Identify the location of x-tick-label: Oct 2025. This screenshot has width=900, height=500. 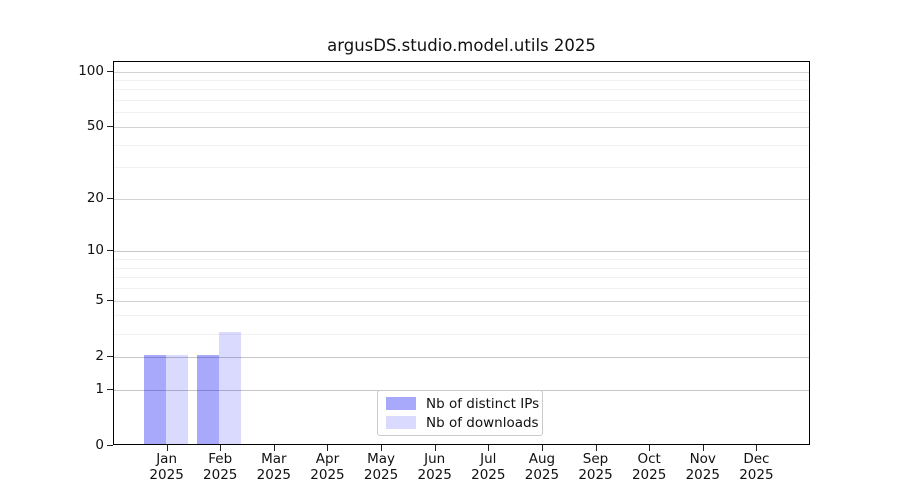
(649, 467).